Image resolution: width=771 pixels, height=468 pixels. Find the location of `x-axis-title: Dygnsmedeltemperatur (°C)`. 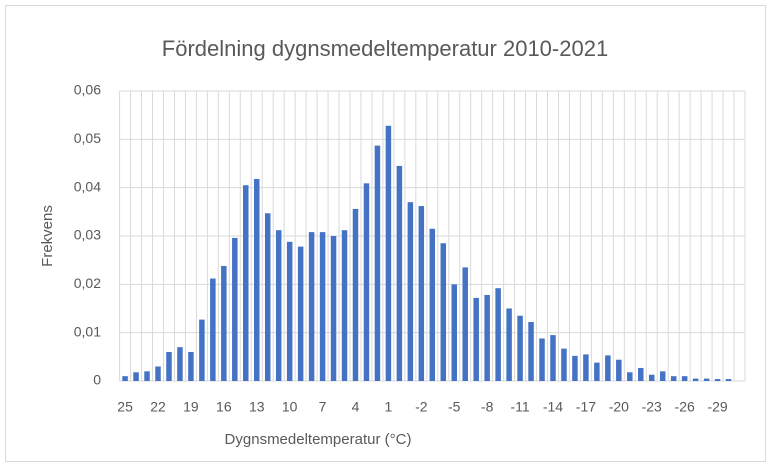

x-axis-title: Dygnsmedeltemperatur (°C) is located at coordinates (318, 439).